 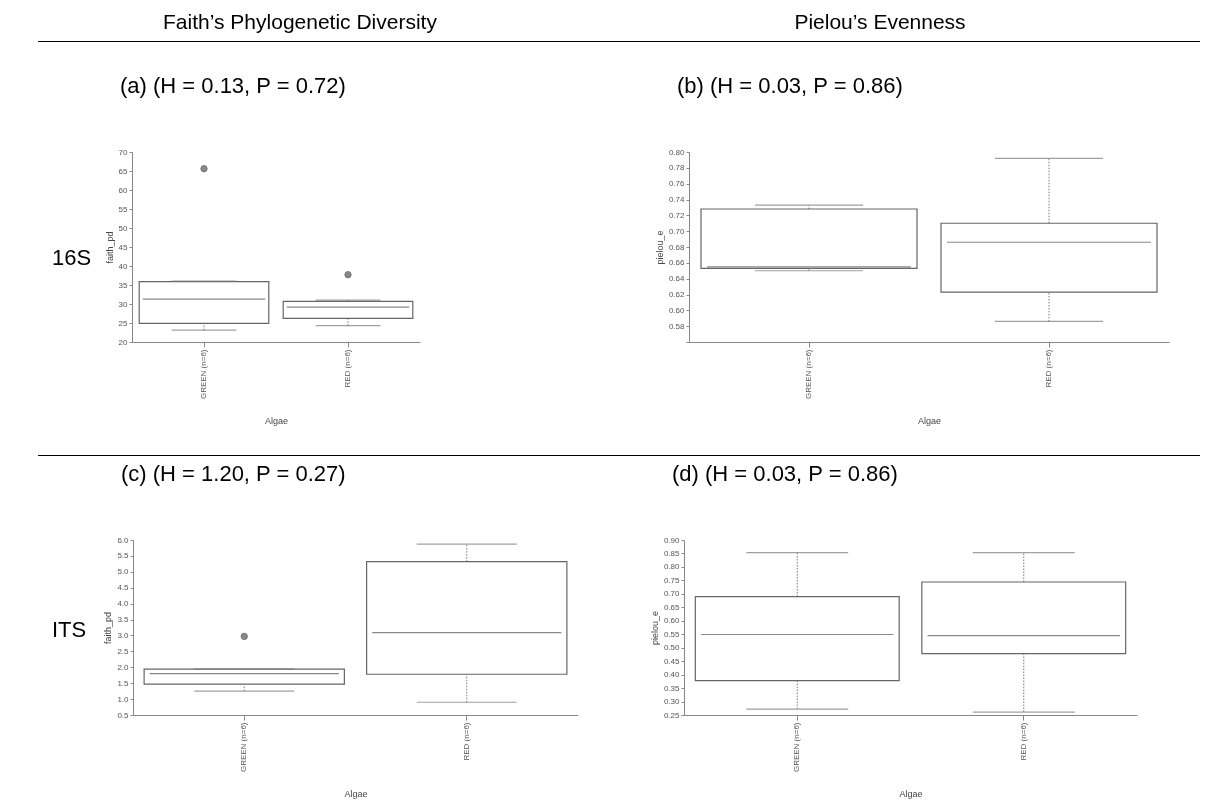 What do you see at coordinates (123, 604) in the screenshot?
I see `y-tick-label: 4.0` at bounding box center [123, 604].